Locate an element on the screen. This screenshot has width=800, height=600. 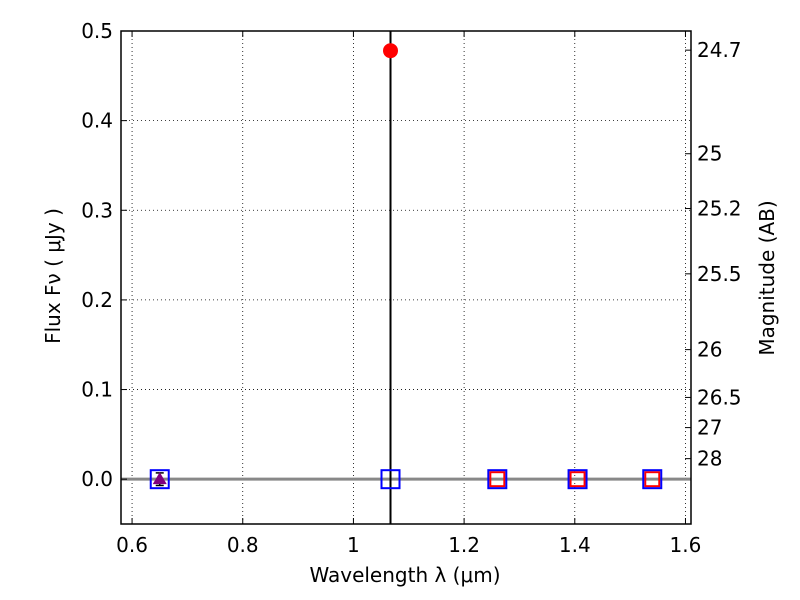
x-tick-label: 1.2 is located at coordinates (464, 545).